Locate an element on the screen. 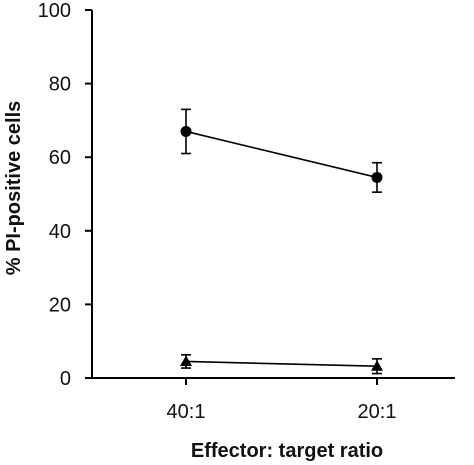 The height and width of the screenshot is (465, 474). y-tick-label: 40 is located at coordinates (60, 232).